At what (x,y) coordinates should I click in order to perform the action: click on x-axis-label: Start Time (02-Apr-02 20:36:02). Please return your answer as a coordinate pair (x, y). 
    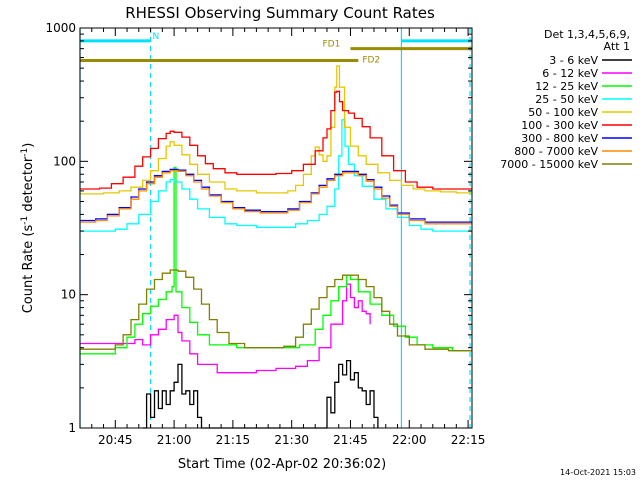
    Looking at the image, I should click on (282, 464).